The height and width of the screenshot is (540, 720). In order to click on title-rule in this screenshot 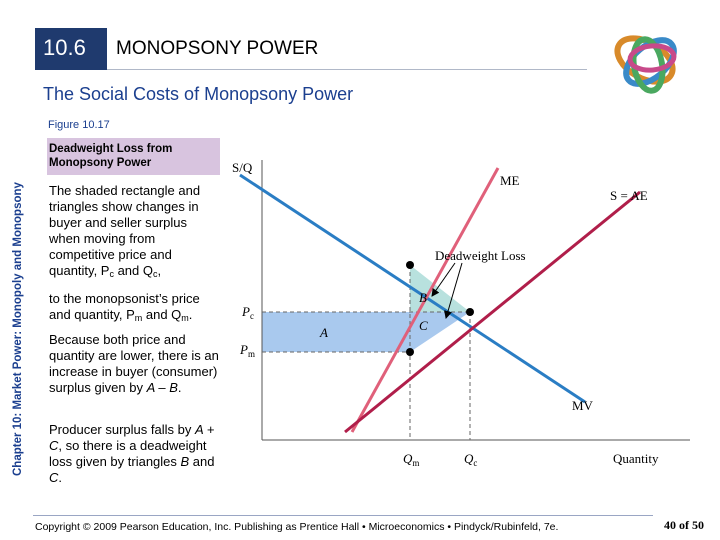, I will do `click(347, 69)`.